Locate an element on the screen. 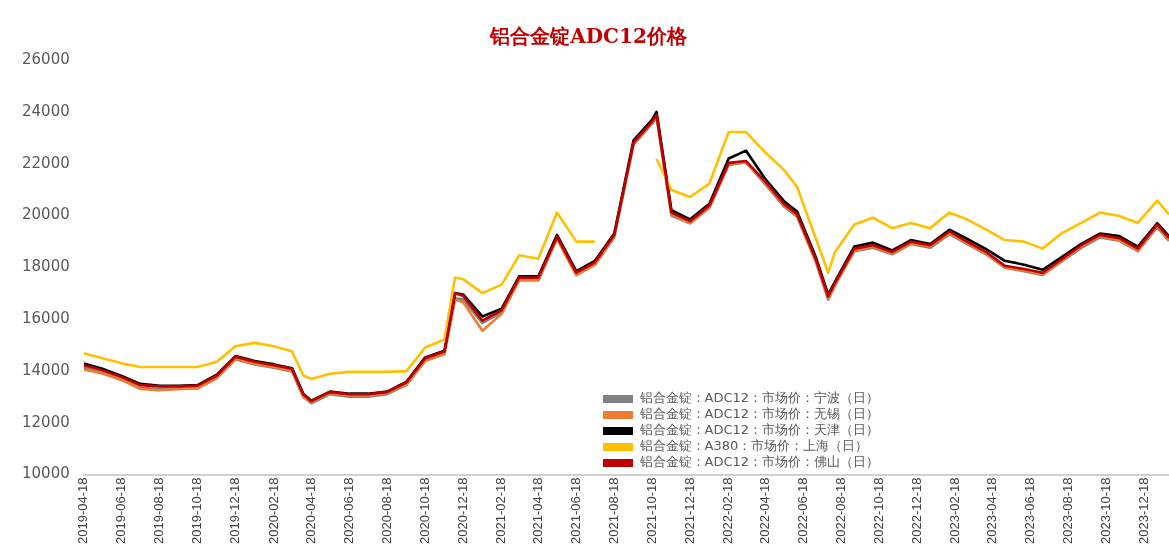 The width and height of the screenshot is (1169, 551). x-tick-label: 2020-10-18 is located at coordinates (424, 510).